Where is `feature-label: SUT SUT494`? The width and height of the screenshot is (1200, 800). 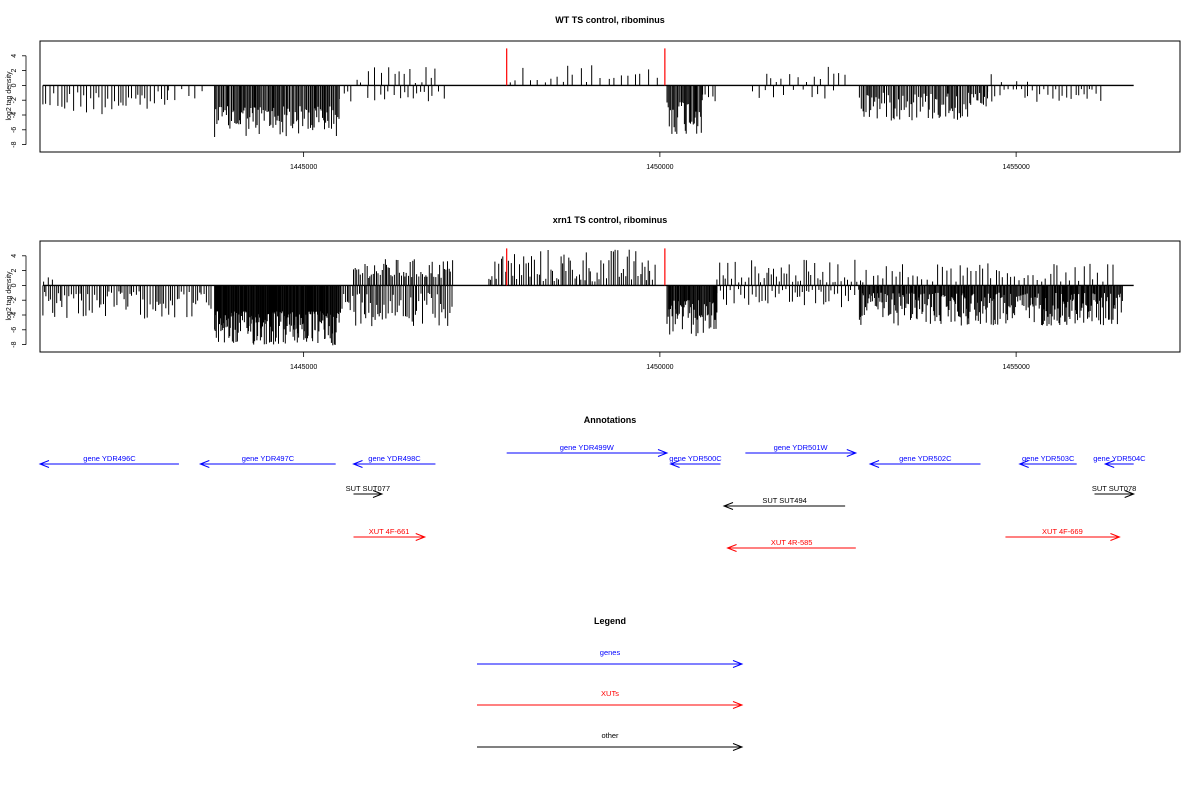 feature-label: SUT SUT494 is located at coordinates (784, 500).